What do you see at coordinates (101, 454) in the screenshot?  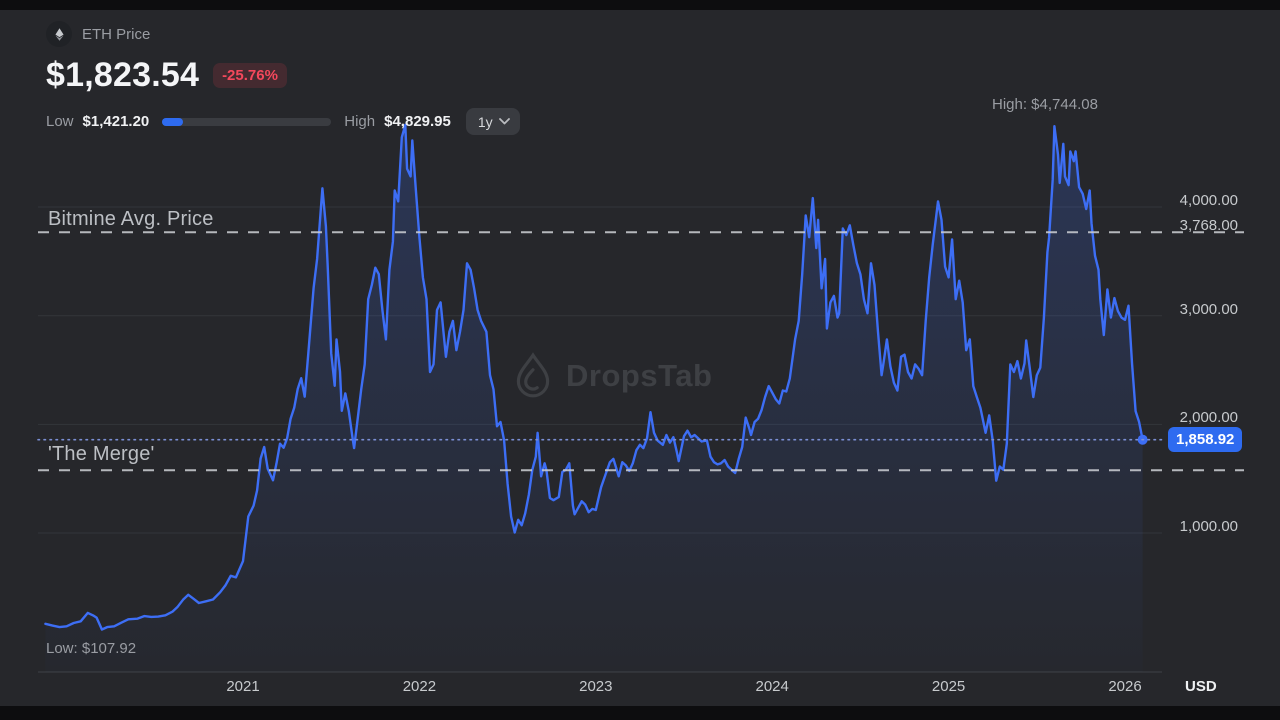 I see `the-merge-label: 'The Merge'` at bounding box center [101, 454].